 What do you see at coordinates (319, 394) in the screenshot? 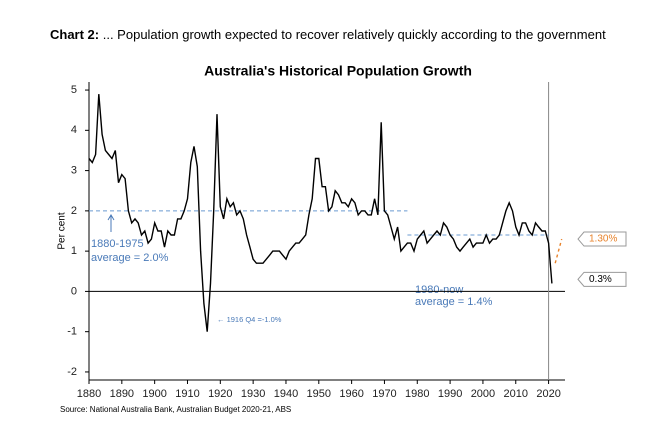
I see `x-tick-label: 1950` at bounding box center [319, 394].